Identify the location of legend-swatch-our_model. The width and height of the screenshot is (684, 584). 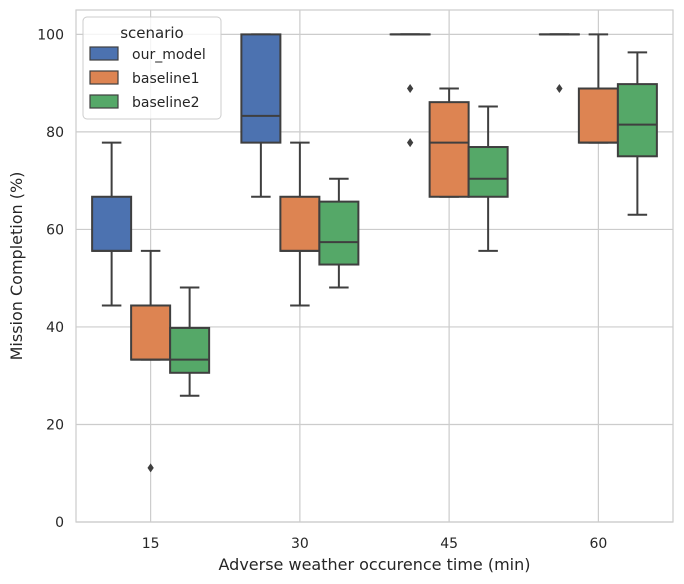
(104, 53).